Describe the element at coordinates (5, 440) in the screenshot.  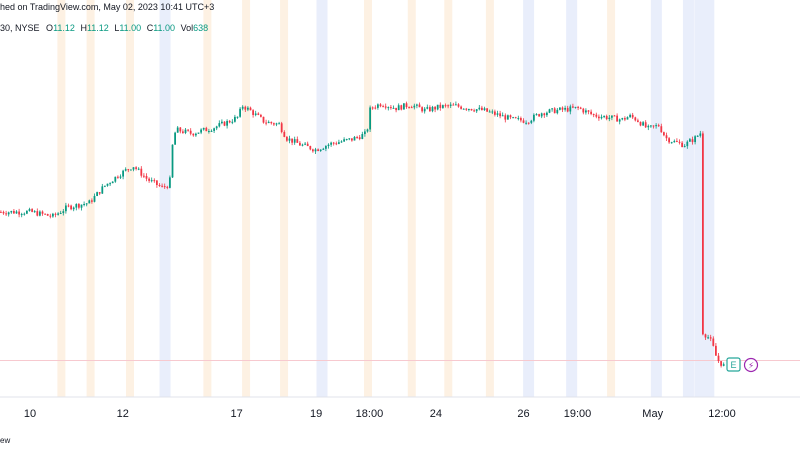
I see `brand-text: ew` at that location.